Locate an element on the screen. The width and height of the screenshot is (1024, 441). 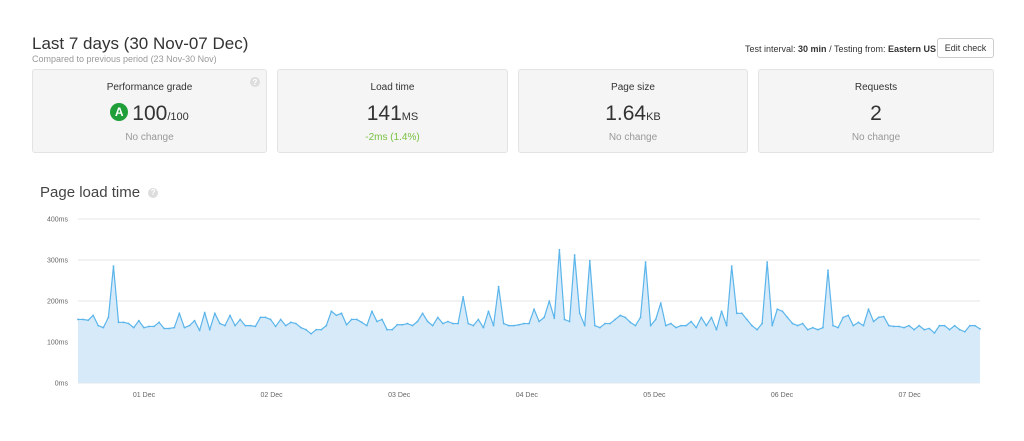
card-load-time: Load time 141MS -2ms (1.4%) is located at coordinates (392, 111).